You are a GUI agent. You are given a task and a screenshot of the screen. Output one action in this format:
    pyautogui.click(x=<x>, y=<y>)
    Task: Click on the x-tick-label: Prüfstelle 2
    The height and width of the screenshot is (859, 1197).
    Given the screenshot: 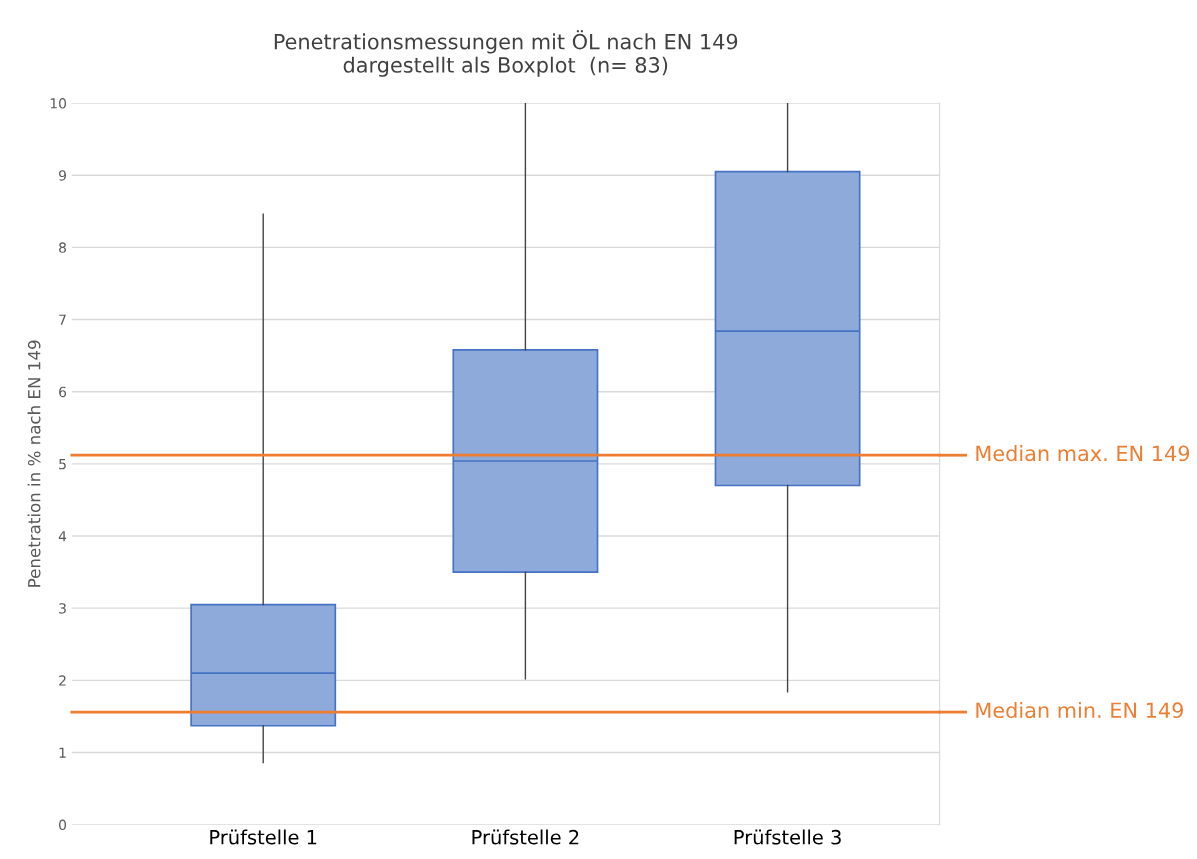 What is the action you would take?
    pyautogui.click(x=525, y=837)
    